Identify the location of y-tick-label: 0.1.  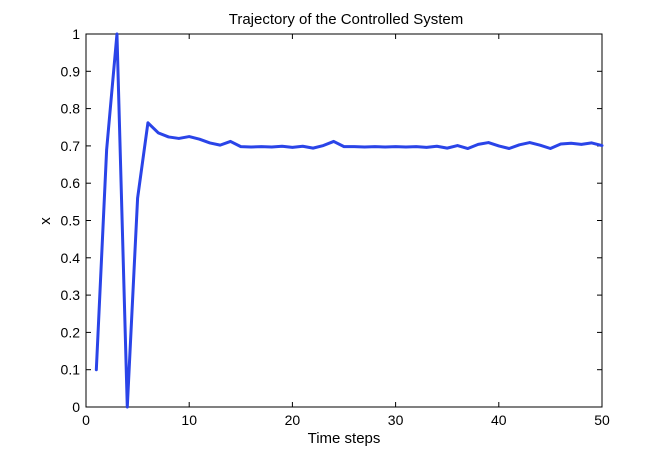
(71, 370).